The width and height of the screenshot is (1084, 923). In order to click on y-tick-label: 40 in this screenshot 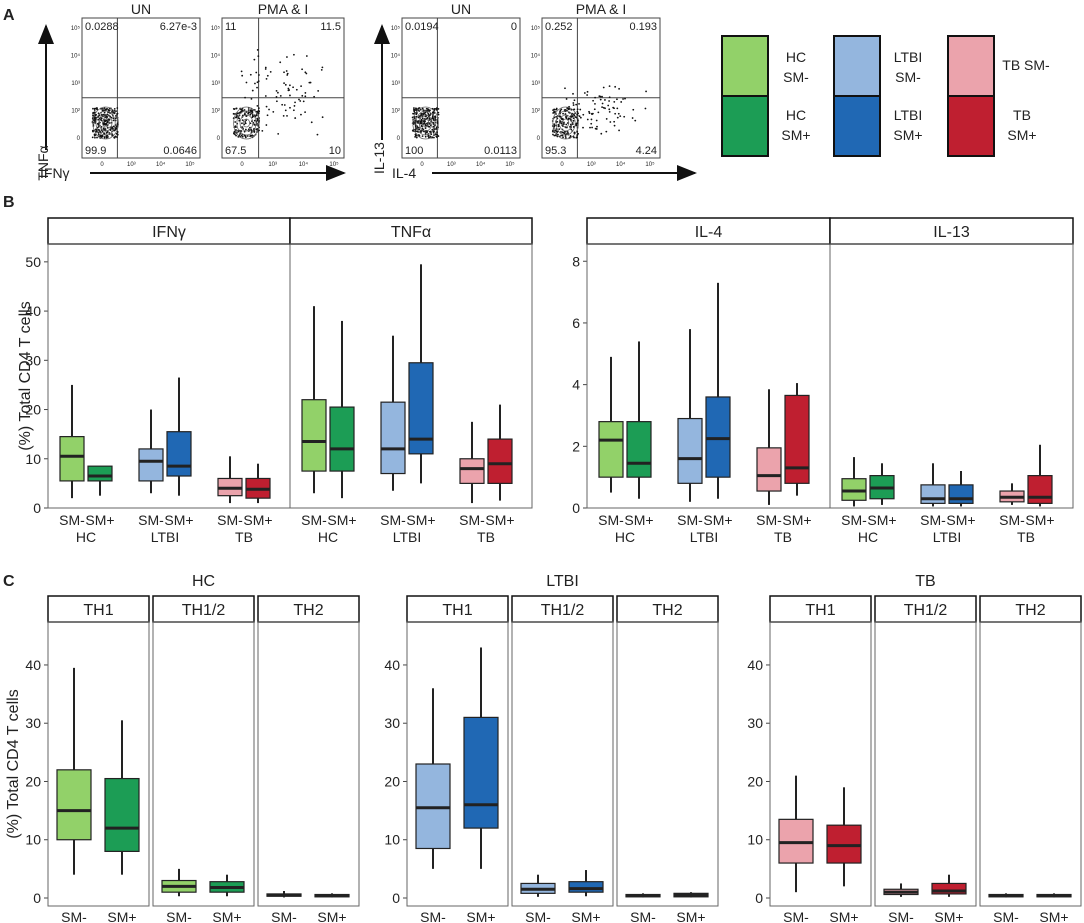, I will do `click(33, 311)`.